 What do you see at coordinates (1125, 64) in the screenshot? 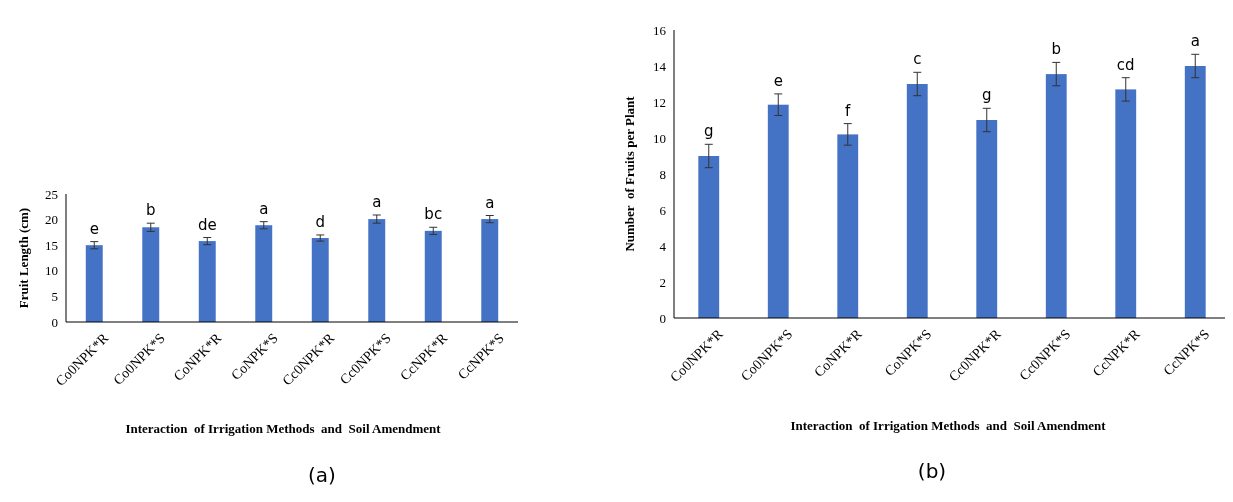
I see `annotation: cd` at bounding box center [1125, 64].